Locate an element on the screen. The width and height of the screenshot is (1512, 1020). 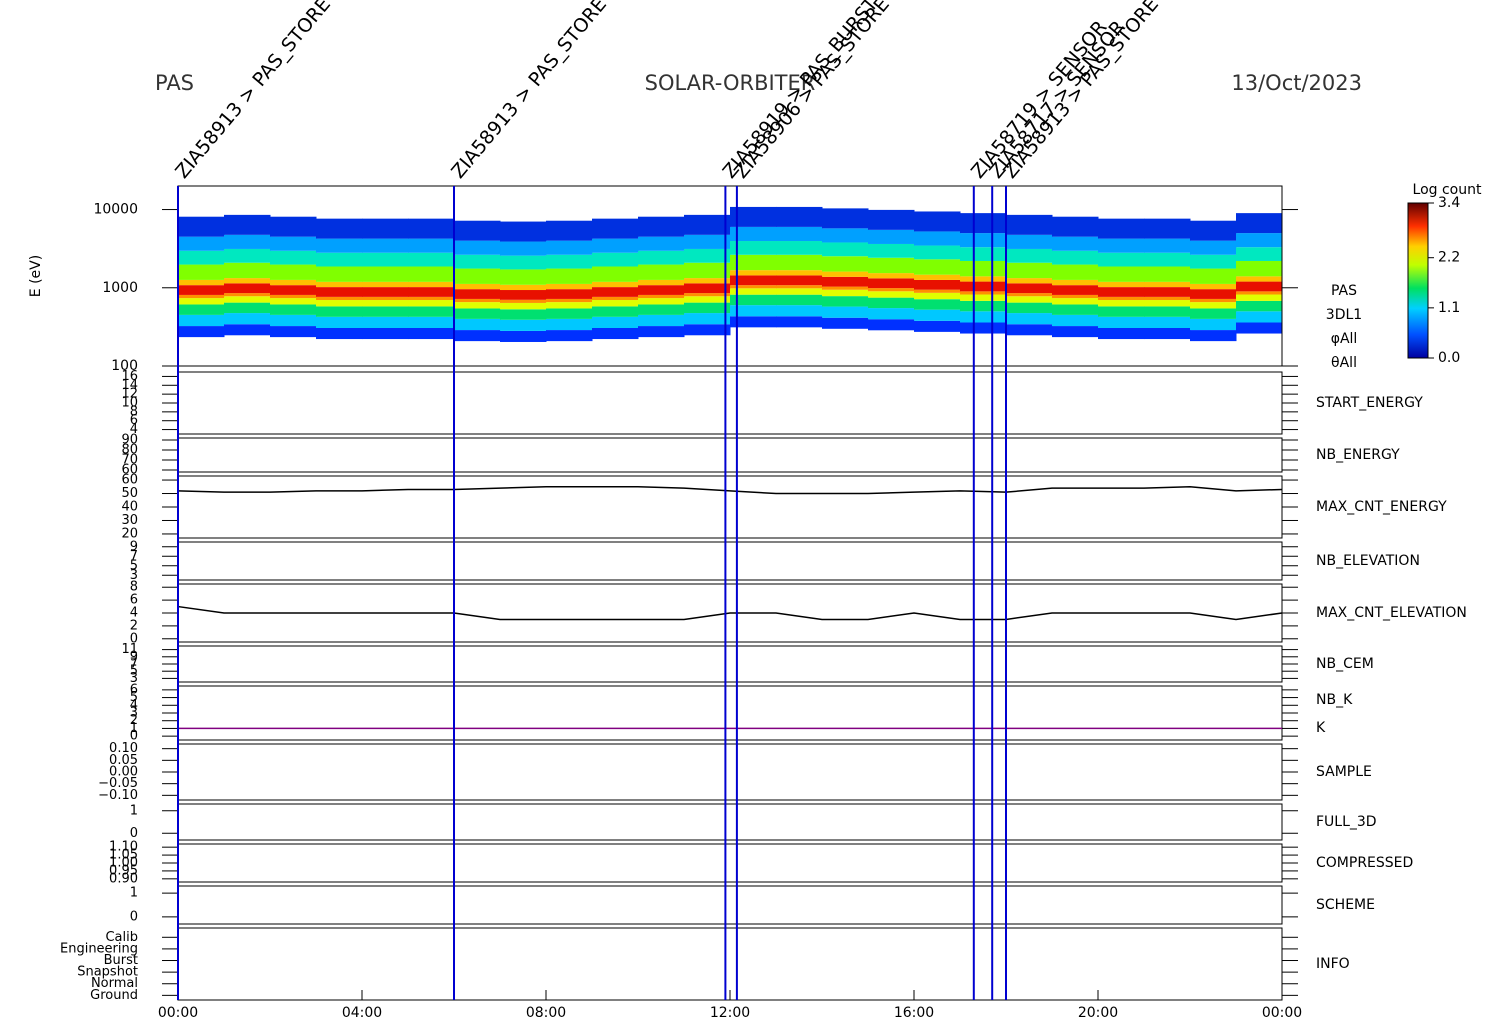
y-axis-label: E (eV) is located at coordinates (36, 276).